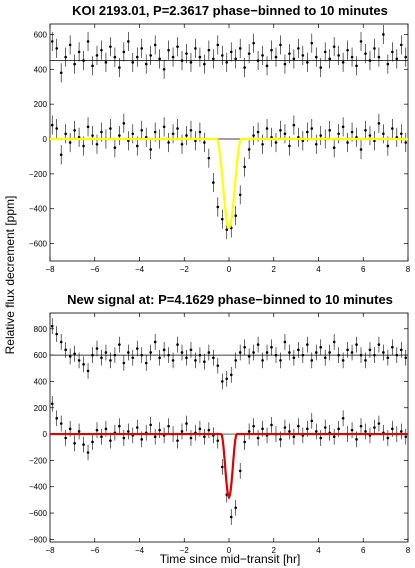 This screenshot has width=415, height=568. I want to click on y-tick-label: −400, so click(38, 487).